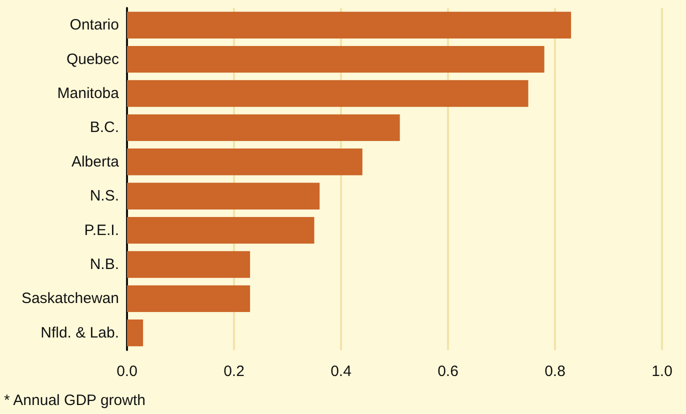  What do you see at coordinates (104, 196) in the screenshot?
I see `y-tick-label: N.S.` at bounding box center [104, 196].